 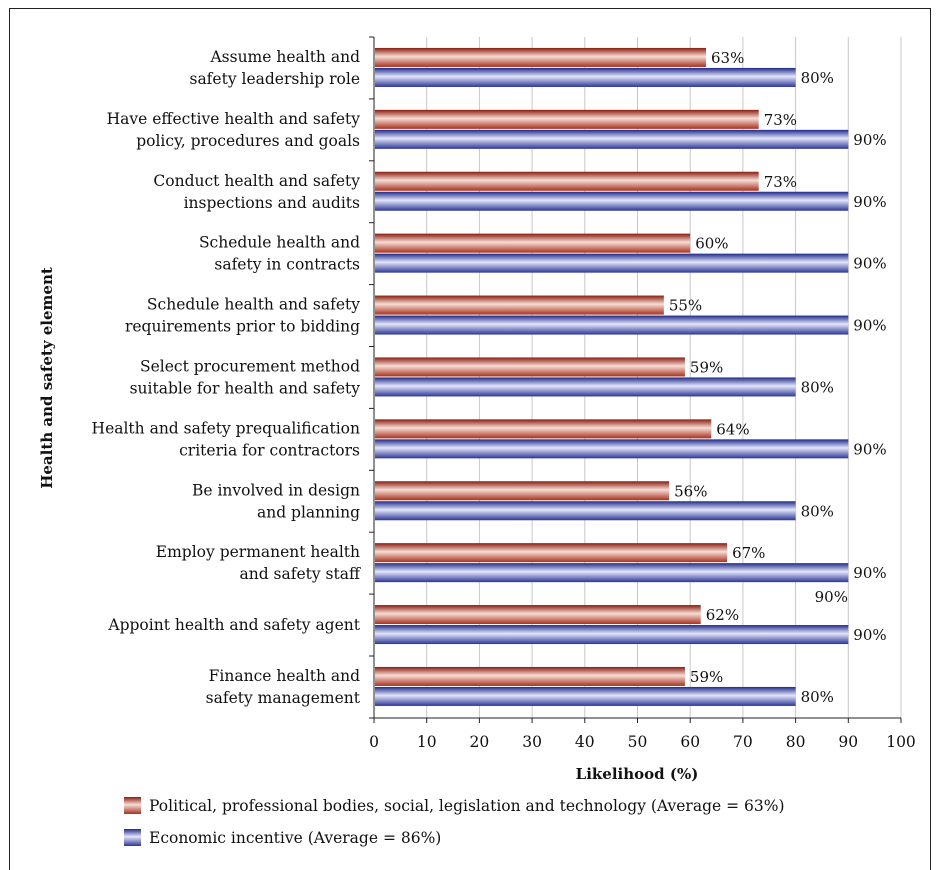 I want to click on data-label-economic-8: 90%, so click(x=869, y=573).